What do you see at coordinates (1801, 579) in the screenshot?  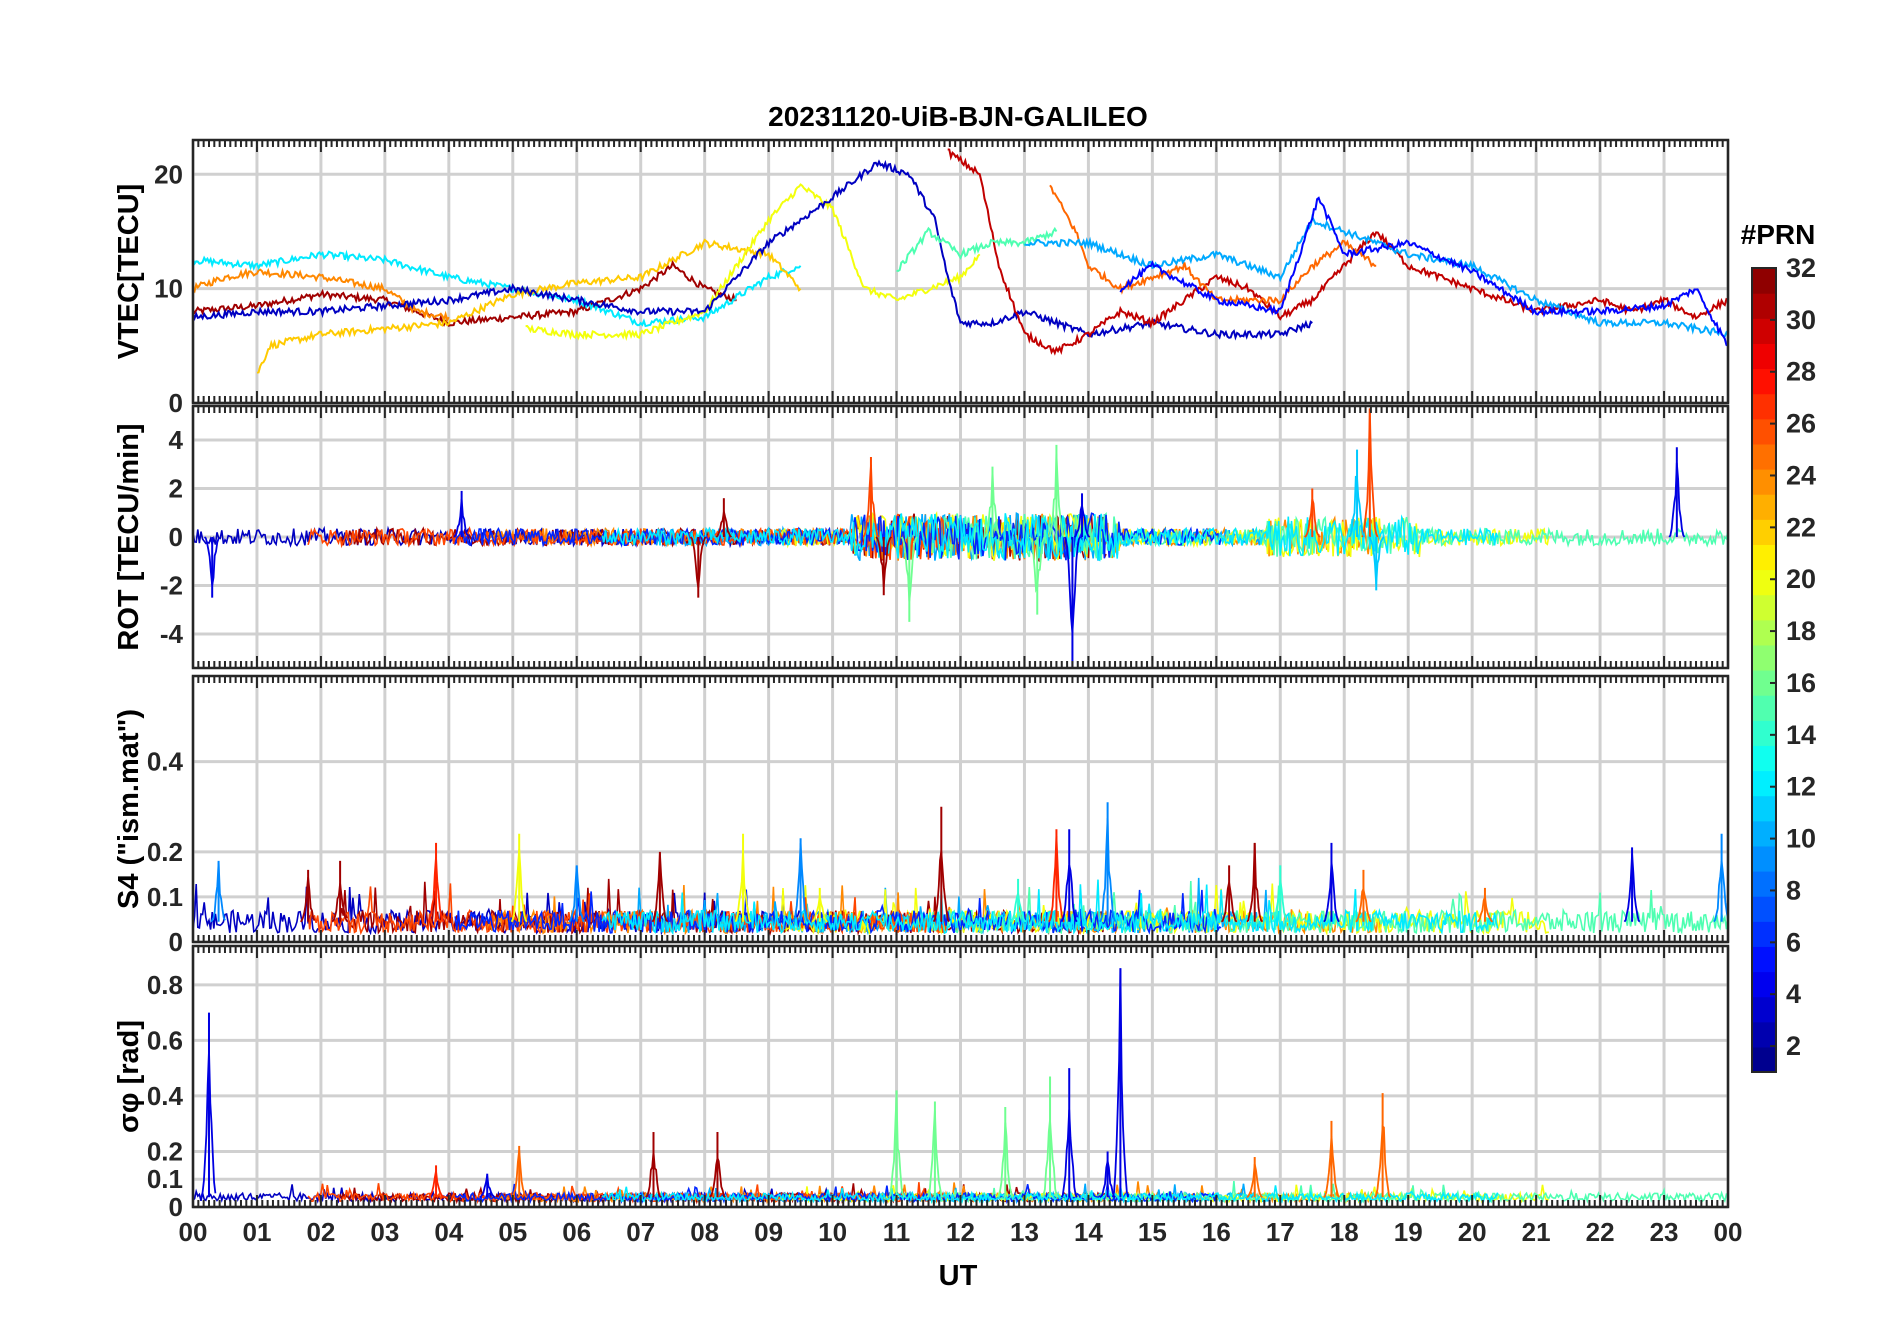 I see `colorbar-tick-label: 20` at bounding box center [1801, 579].